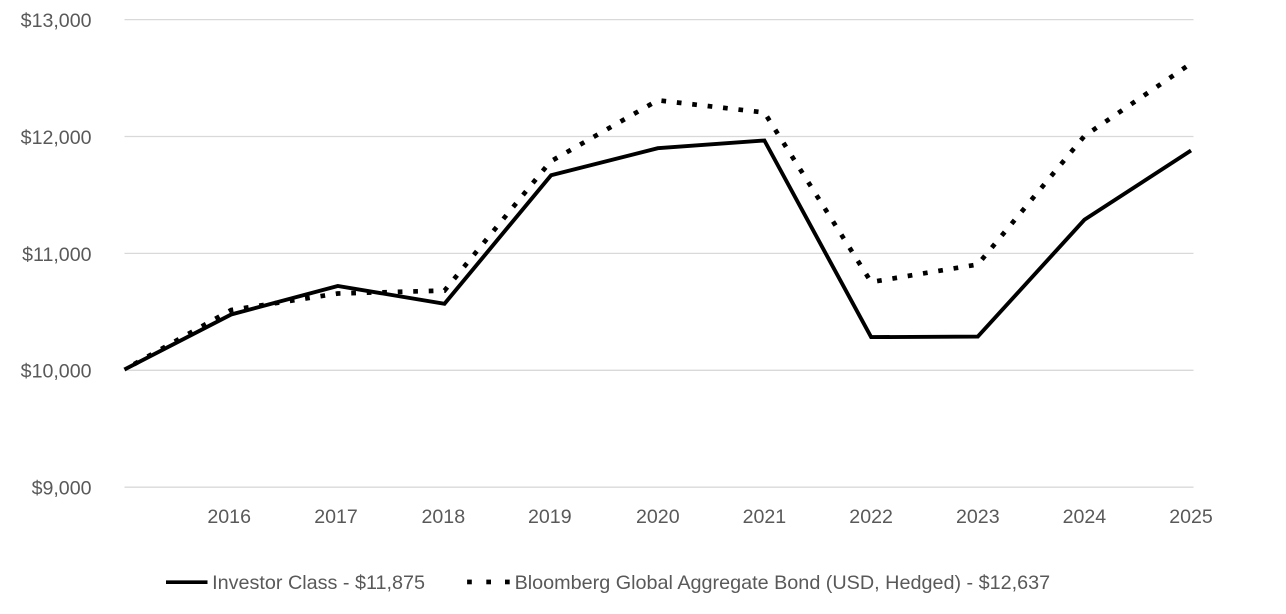 This screenshot has width=1286, height=614. I want to click on svg-text: 2021, so click(765, 517).